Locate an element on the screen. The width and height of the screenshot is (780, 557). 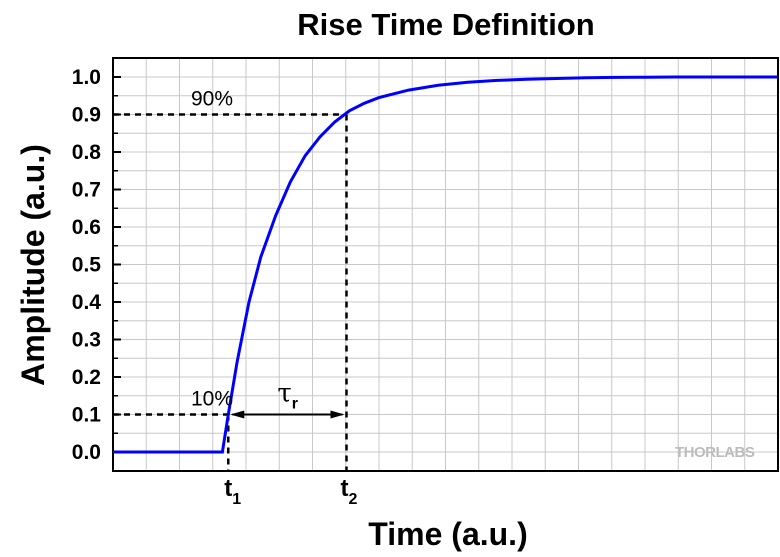
y-tick-label: 0.3 is located at coordinates (86, 340).